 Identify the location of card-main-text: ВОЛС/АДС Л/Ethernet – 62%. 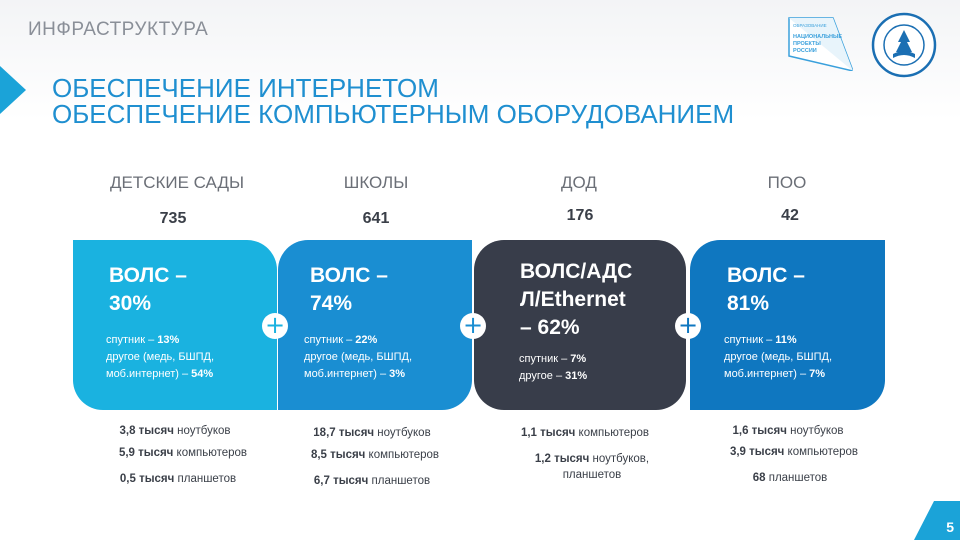
(576, 299).